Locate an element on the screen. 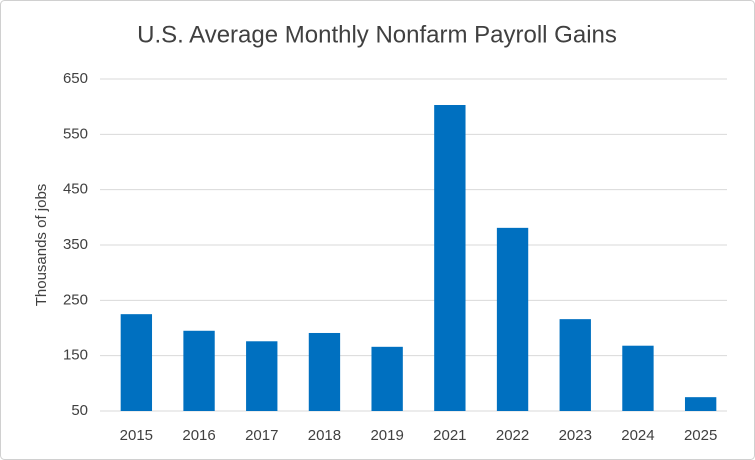  y-tick-label: 150 is located at coordinates (75, 355).